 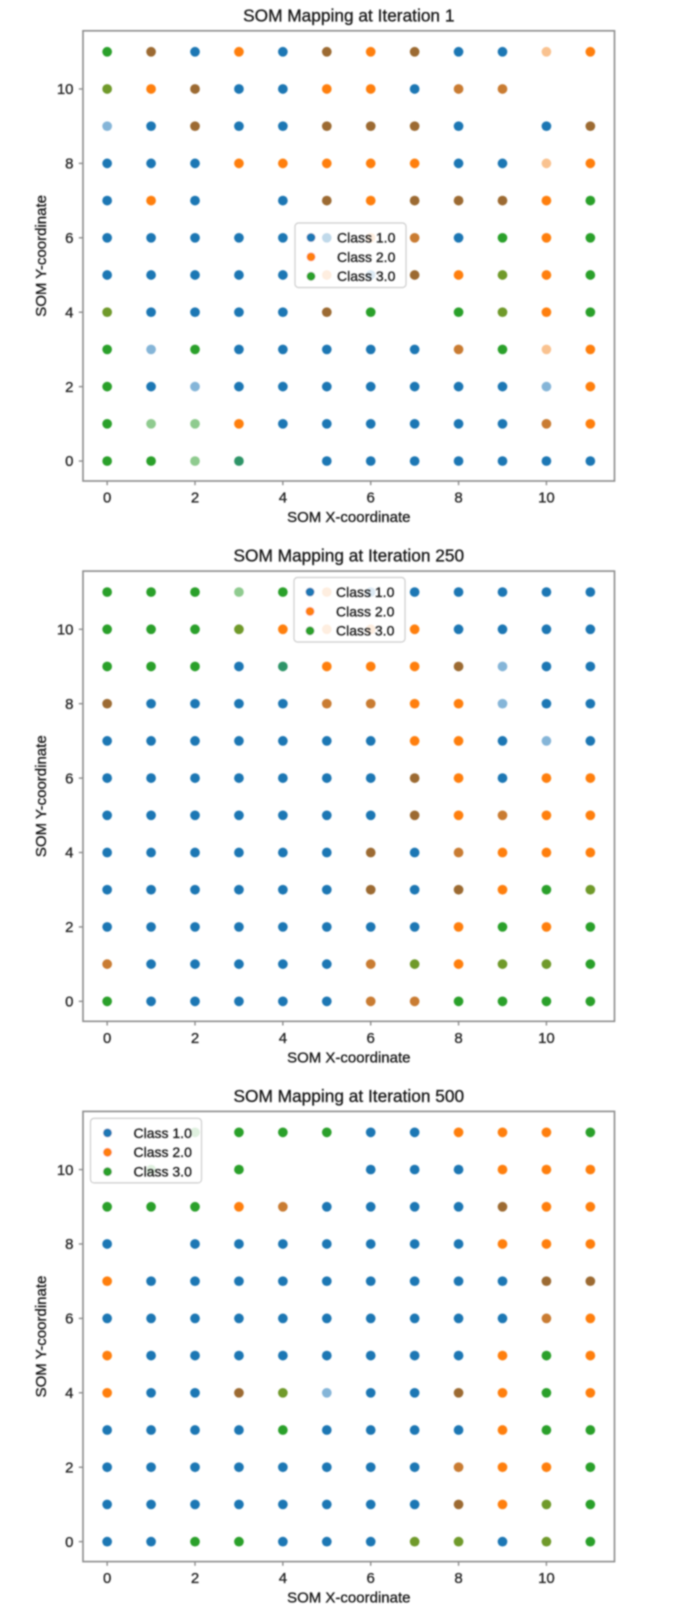 I want to click on svg-text: SOM Mapping at Iteration 1, so click(x=348, y=15).